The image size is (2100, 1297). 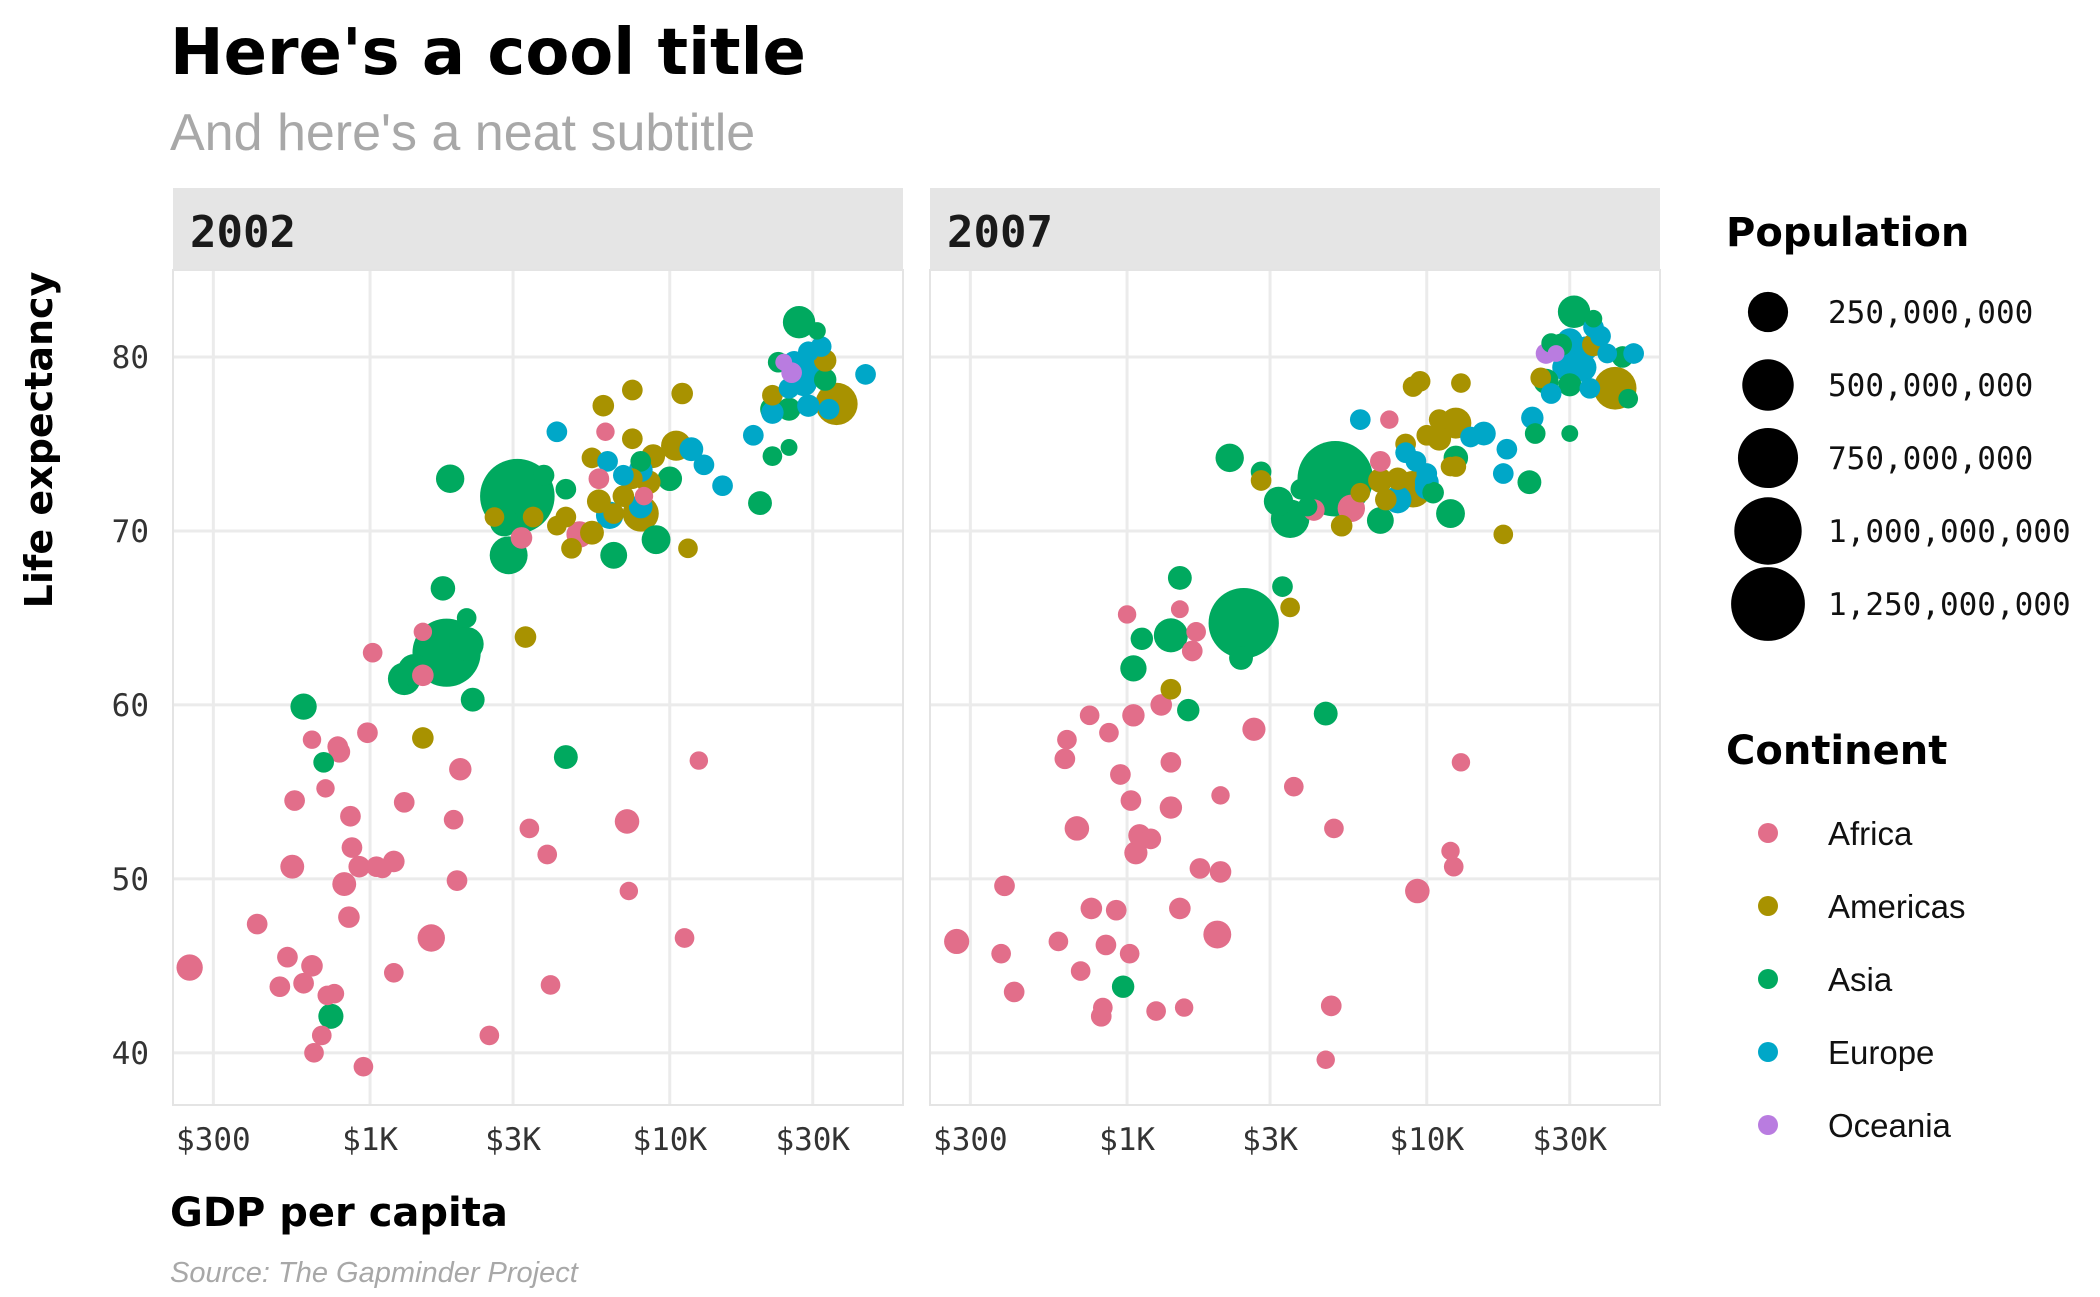 I want to click on color-legend-label: Africa, so click(x=1870, y=833).